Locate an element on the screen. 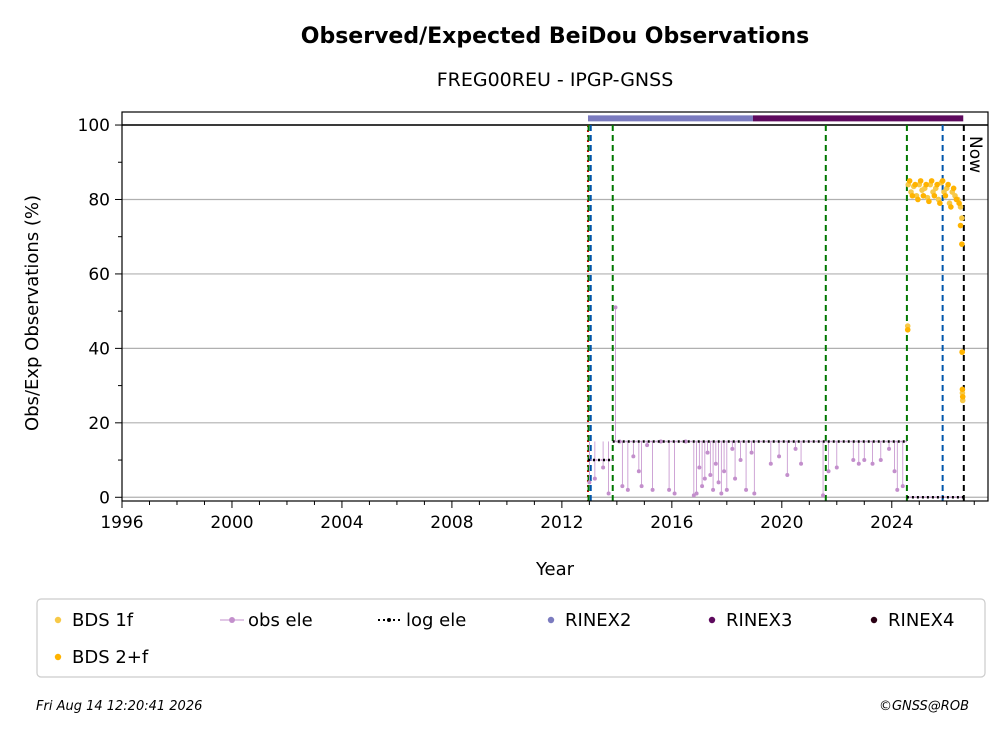 This screenshot has width=1008, height=734. chart-title: Observed/Expected BeiDou Observations is located at coordinates (555, 36).